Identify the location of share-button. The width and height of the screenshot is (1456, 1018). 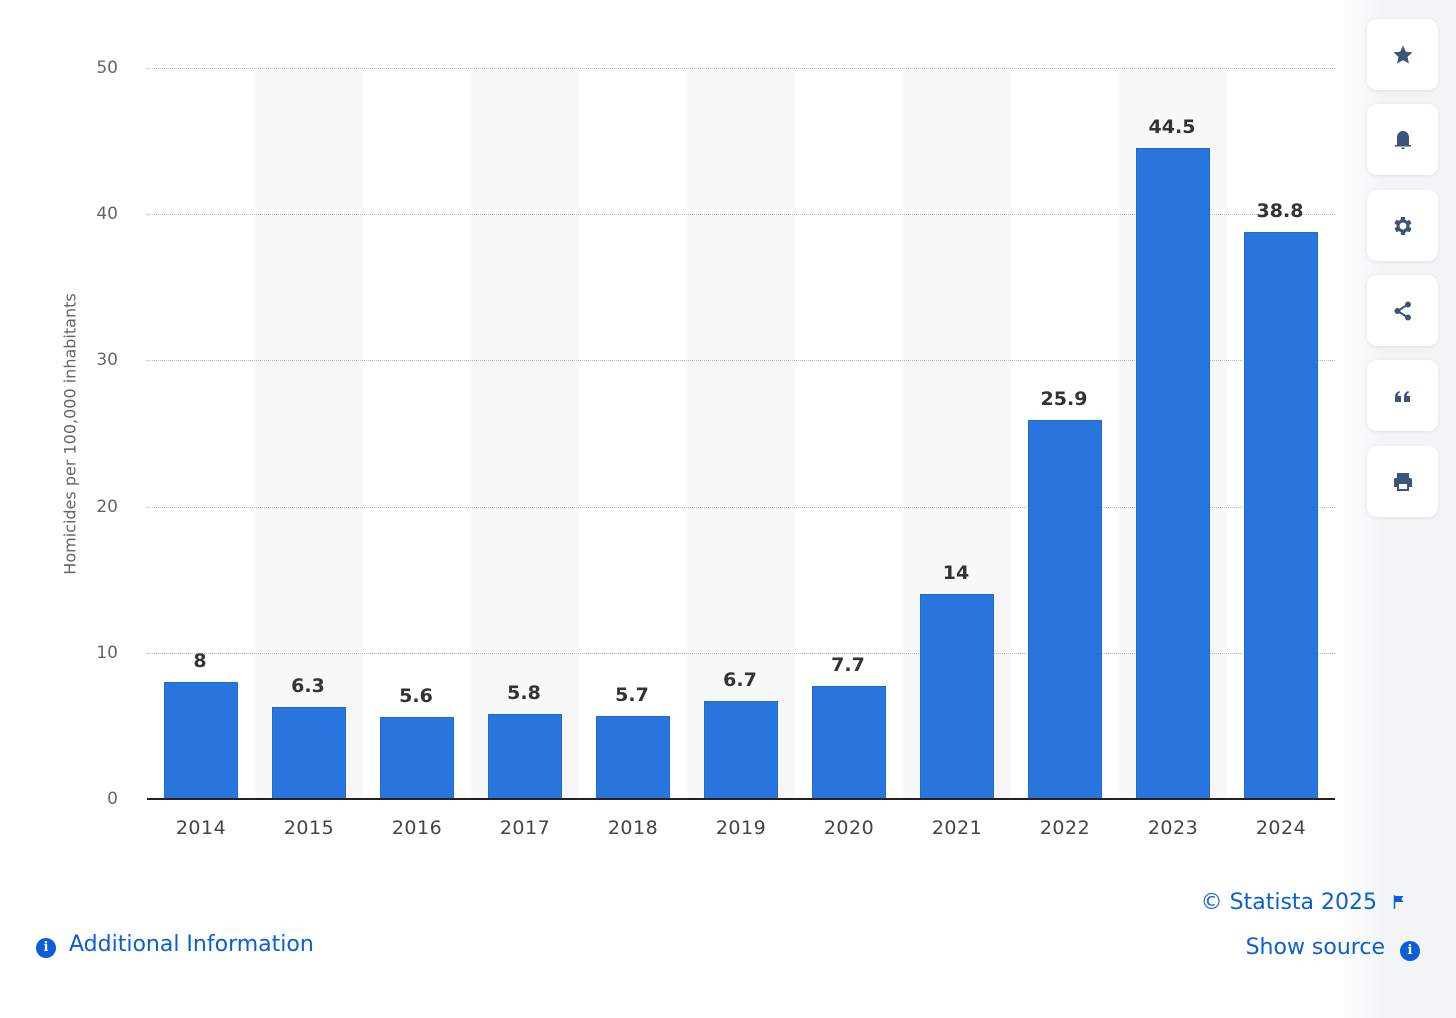
(1402, 310).